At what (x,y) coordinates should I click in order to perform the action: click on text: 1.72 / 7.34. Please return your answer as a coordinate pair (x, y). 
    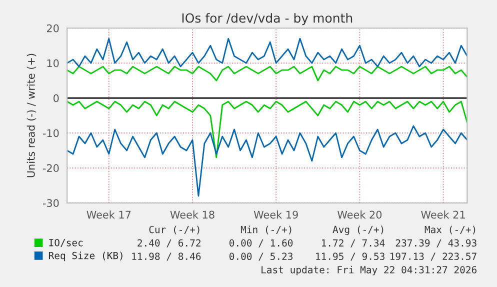
    Looking at the image, I should click on (353, 243).